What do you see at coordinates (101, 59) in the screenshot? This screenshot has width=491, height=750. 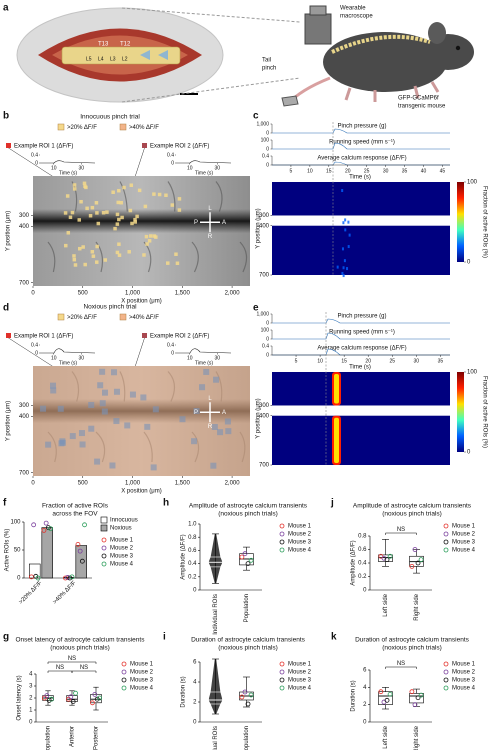 I see `segment-label: L4` at bounding box center [101, 59].